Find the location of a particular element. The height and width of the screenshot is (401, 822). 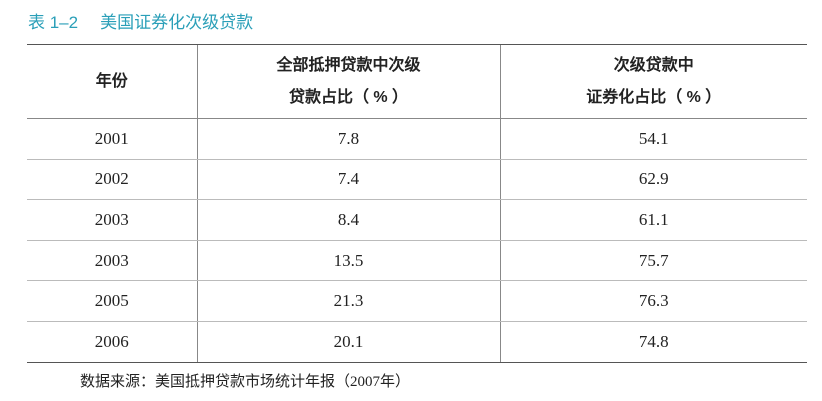

table-number: 表 1–2 is located at coordinates (53, 22).